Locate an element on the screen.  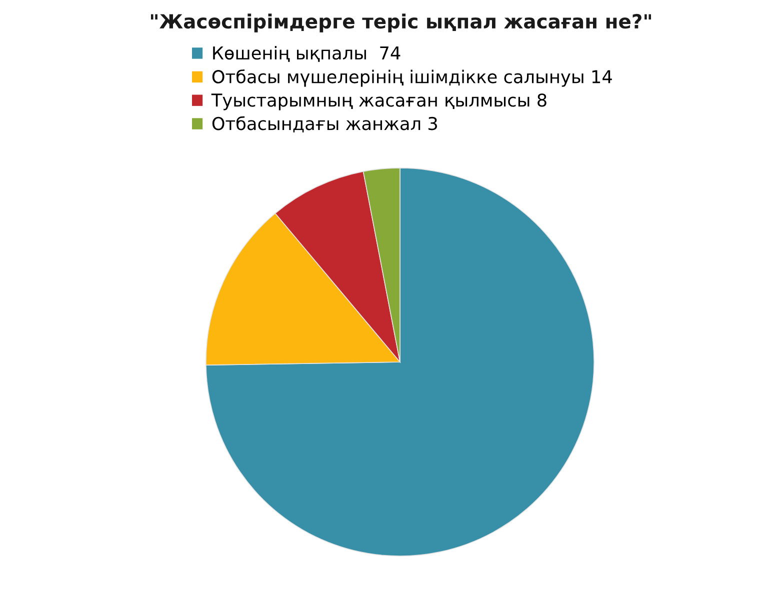
chart-title: "Жасөспірімдерге теріс ықпал жасаған не?" is located at coordinates (401, 23).